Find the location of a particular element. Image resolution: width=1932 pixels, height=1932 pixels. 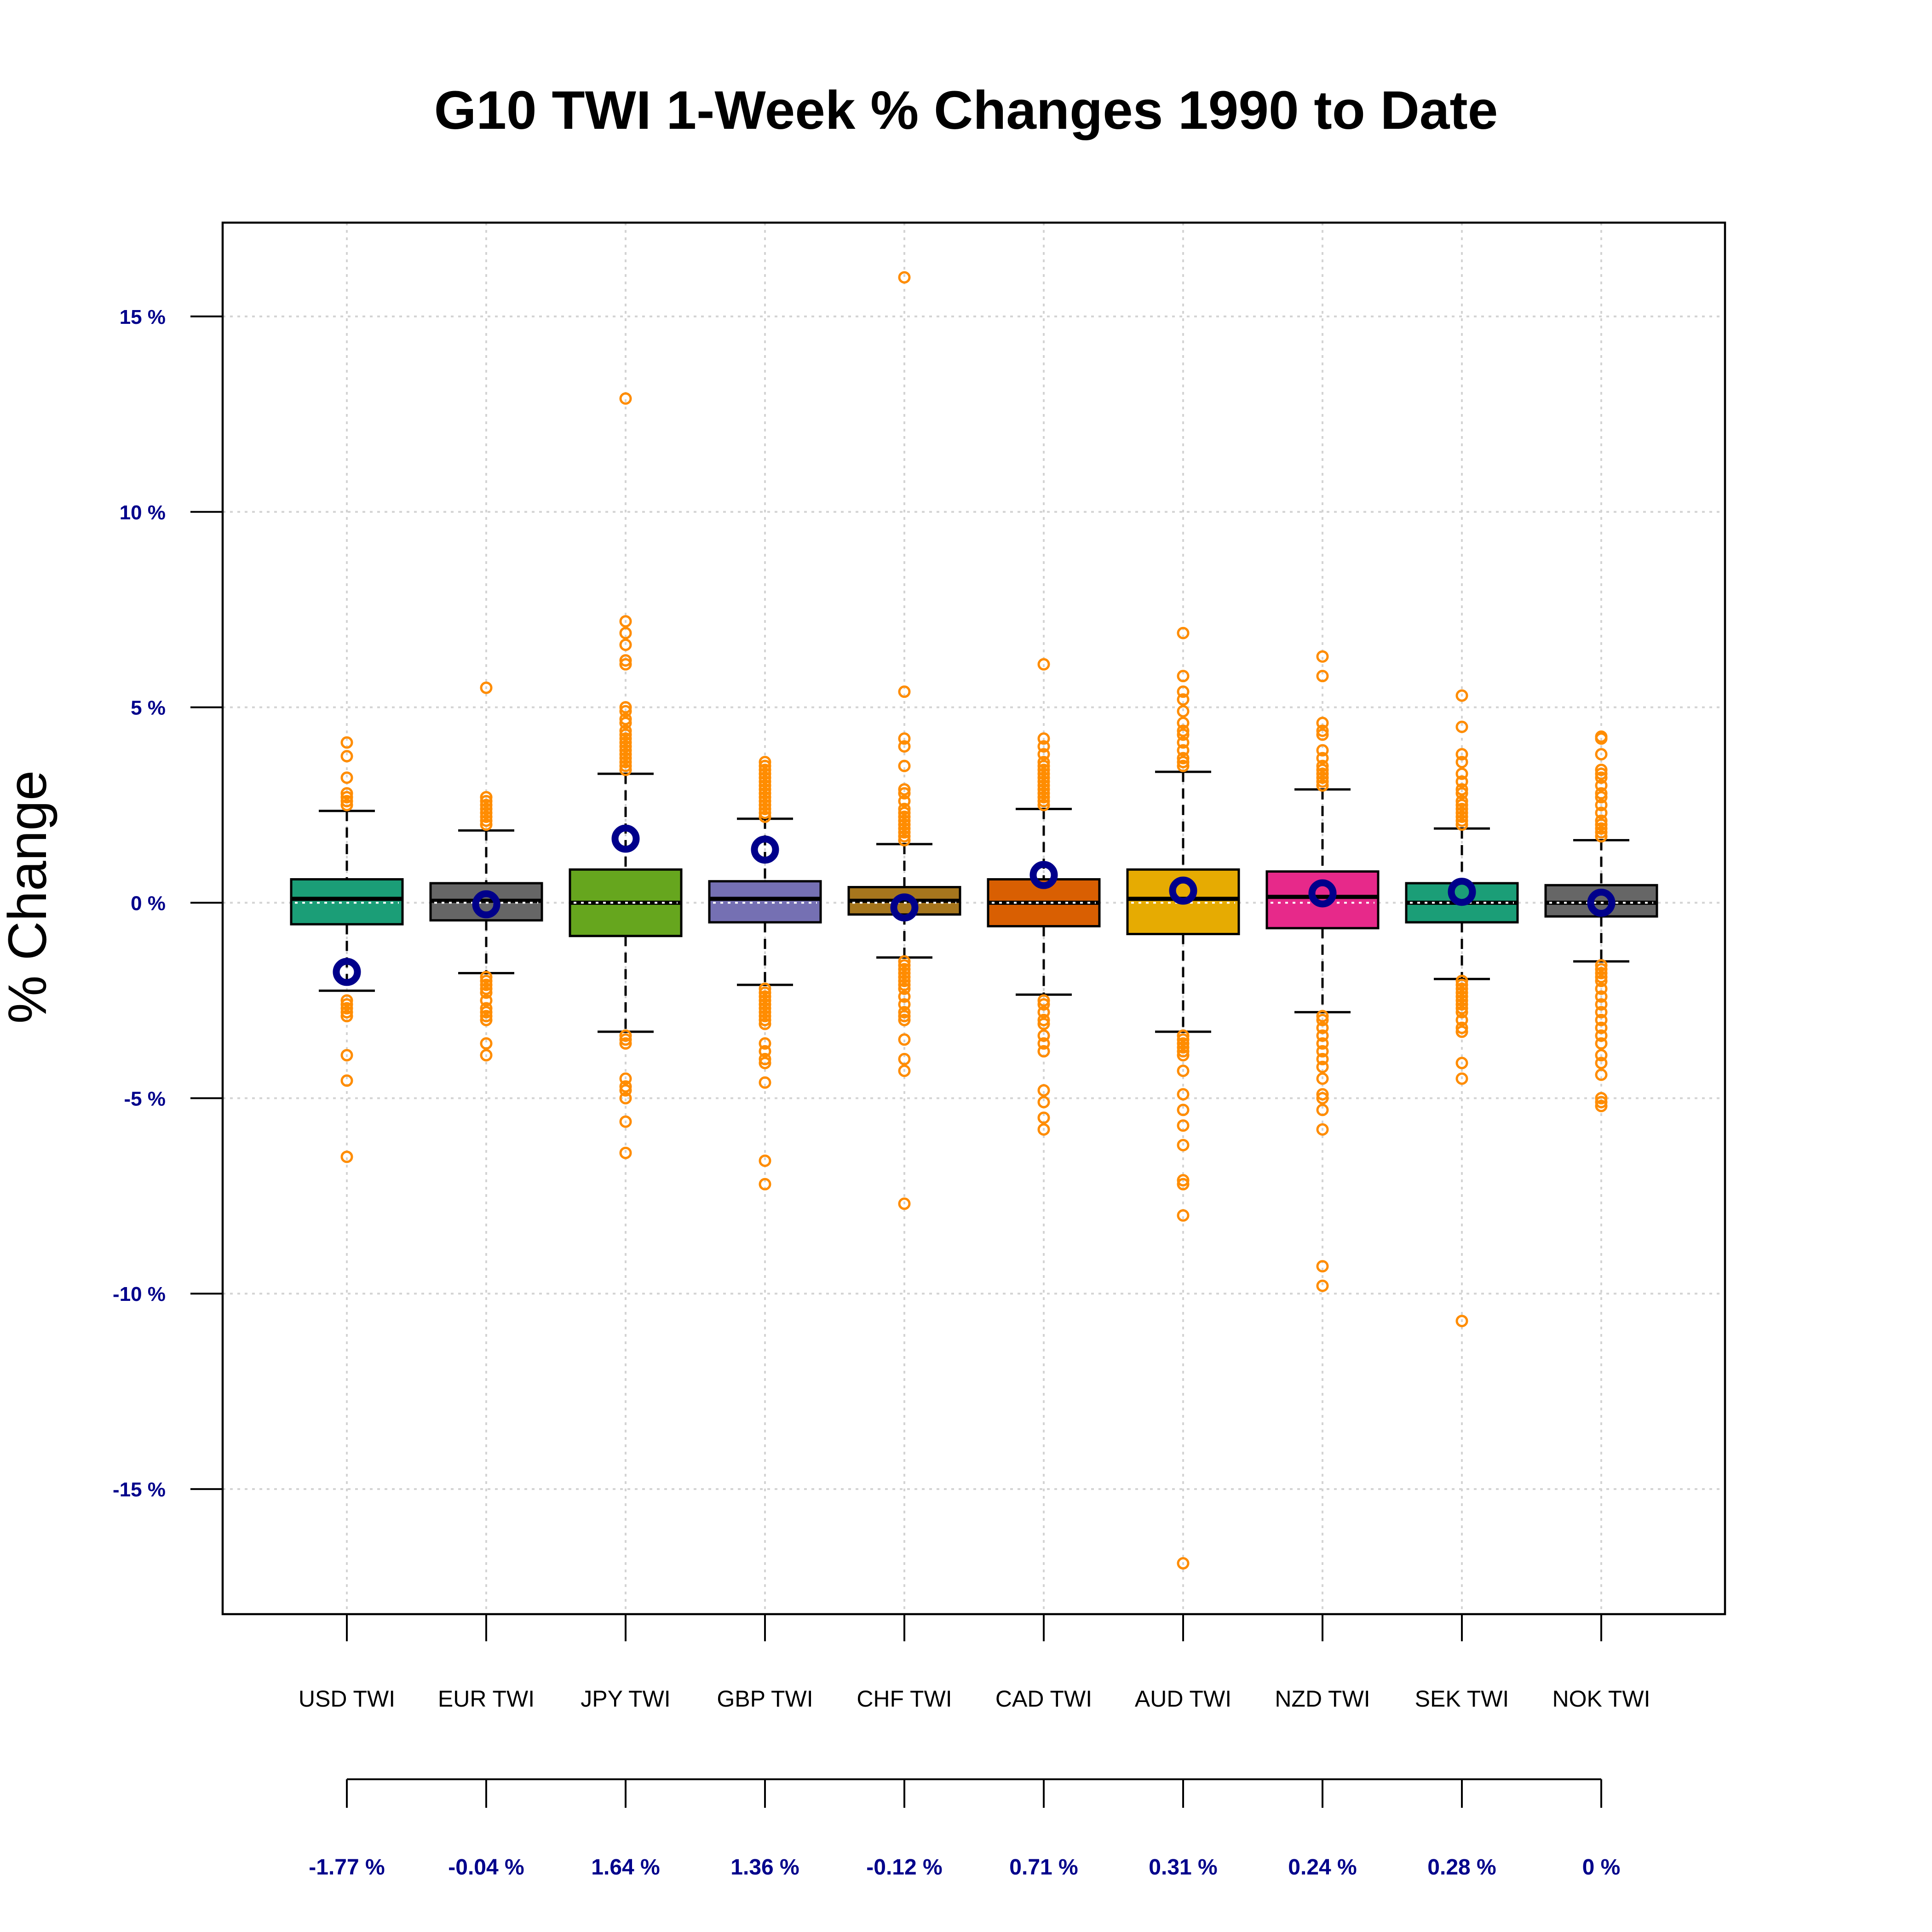

y-axis-label: % Change is located at coordinates (29, 897).